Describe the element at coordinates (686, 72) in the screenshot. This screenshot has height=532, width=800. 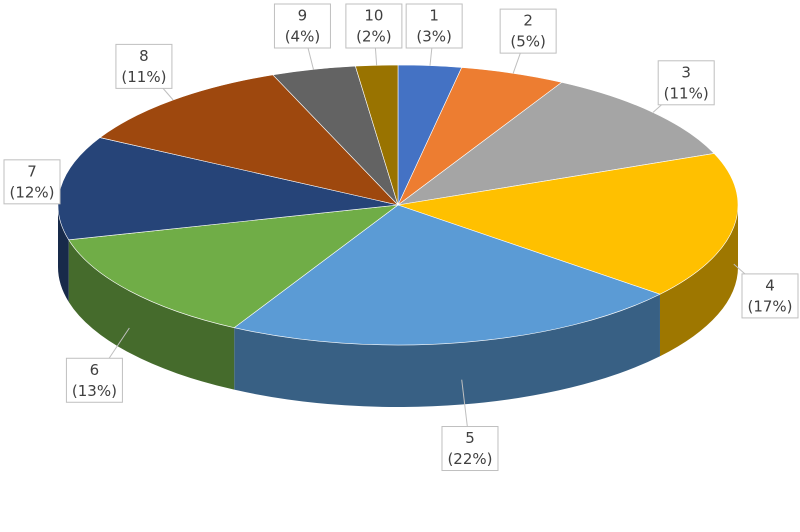
I see `category-label: 3` at that location.